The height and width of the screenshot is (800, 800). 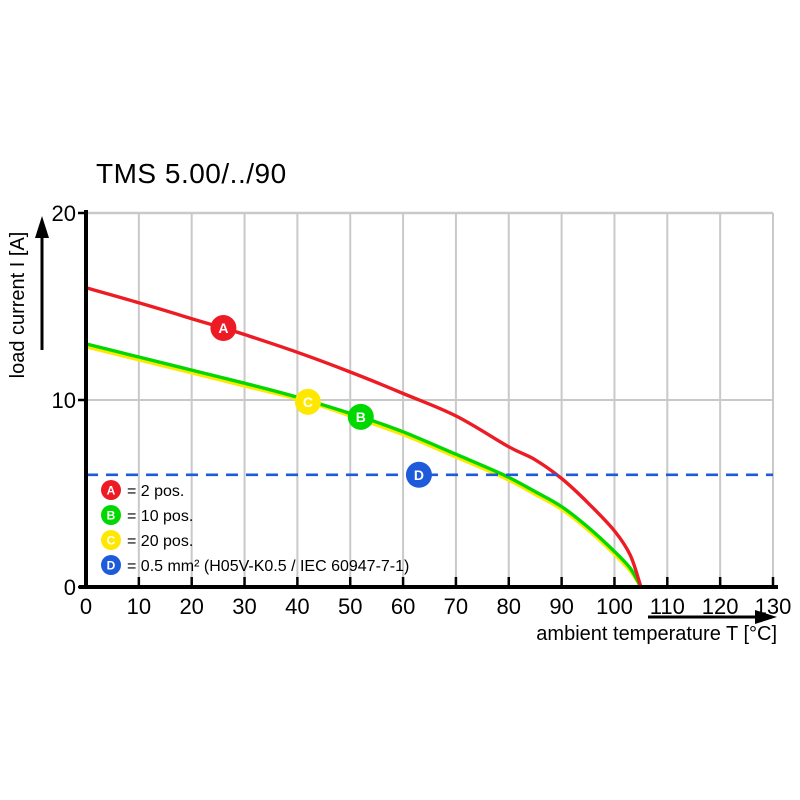 I want to click on x-tick-label: 0, so click(x=86, y=606).